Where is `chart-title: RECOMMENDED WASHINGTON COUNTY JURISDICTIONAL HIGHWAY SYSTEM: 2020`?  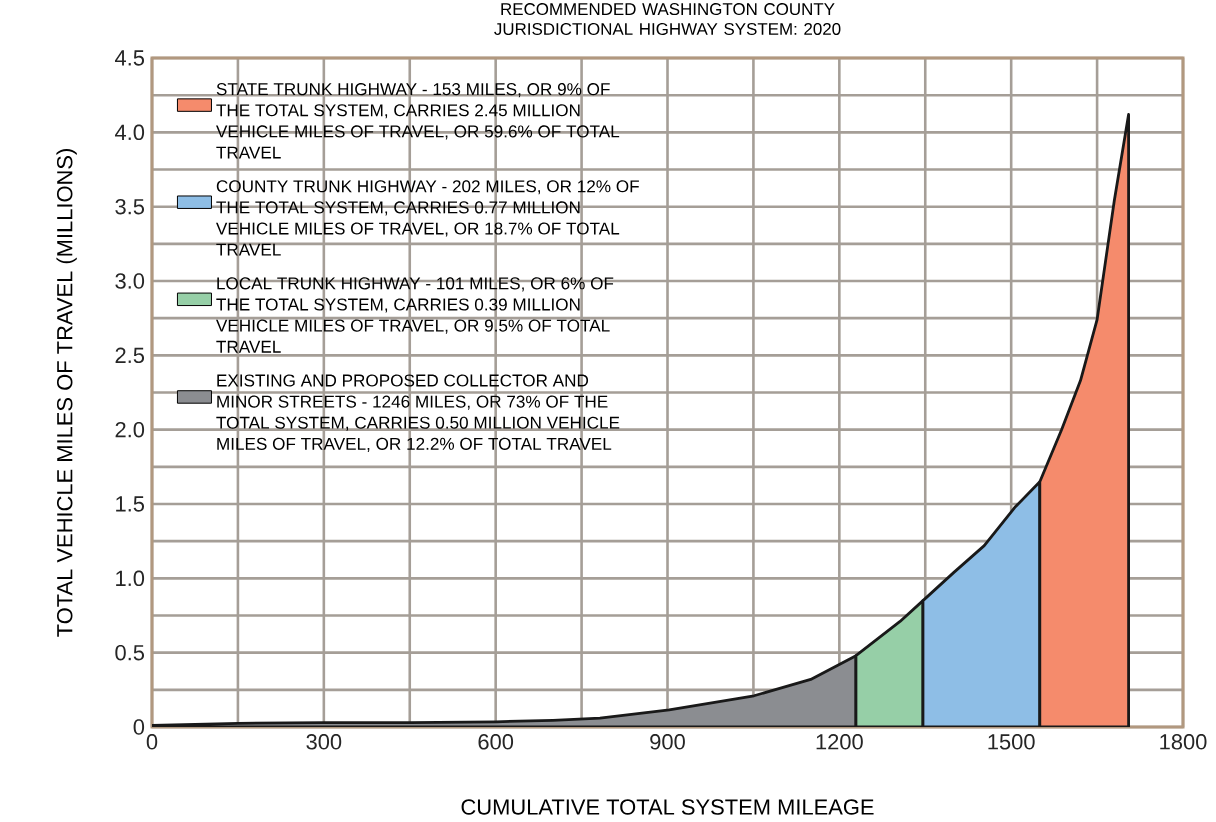 chart-title: RECOMMENDED WASHINGTON COUNTY JURISDICTIONAL HIGHWAY SYSTEM: 2020 is located at coordinates (667, 19).